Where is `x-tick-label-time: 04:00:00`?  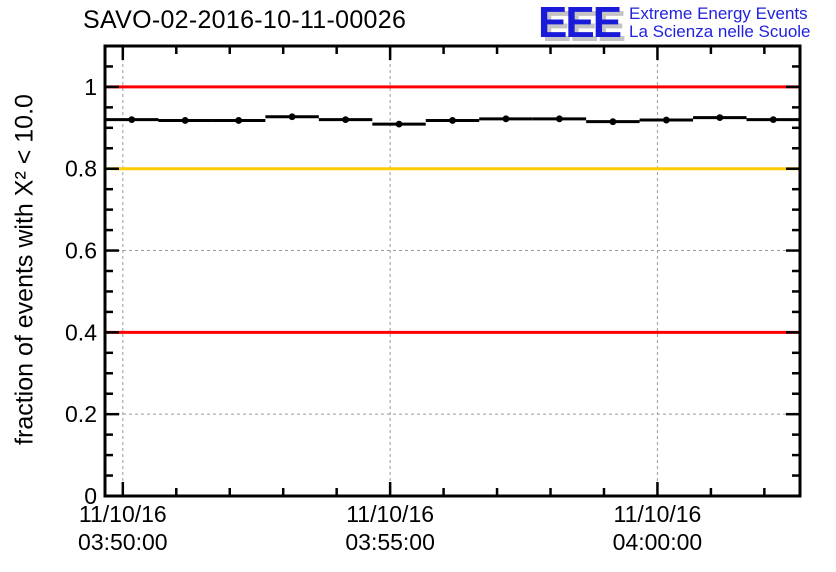
x-tick-label-time: 04:00:00 is located at coordinates (658, 542).